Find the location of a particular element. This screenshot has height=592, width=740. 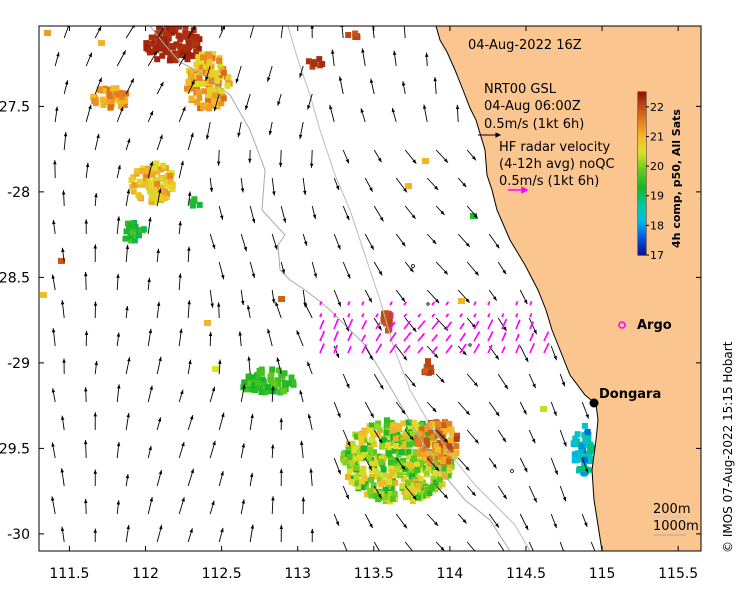

town-dot-icon is located at coordinates (594, 403).